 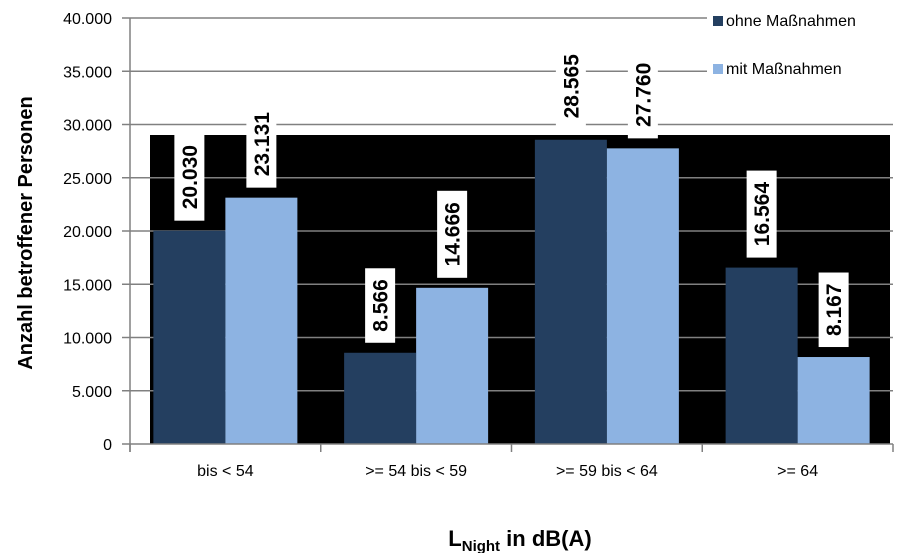 I want to click on y-tick-label: 15.000, so click(x=87, y=285).